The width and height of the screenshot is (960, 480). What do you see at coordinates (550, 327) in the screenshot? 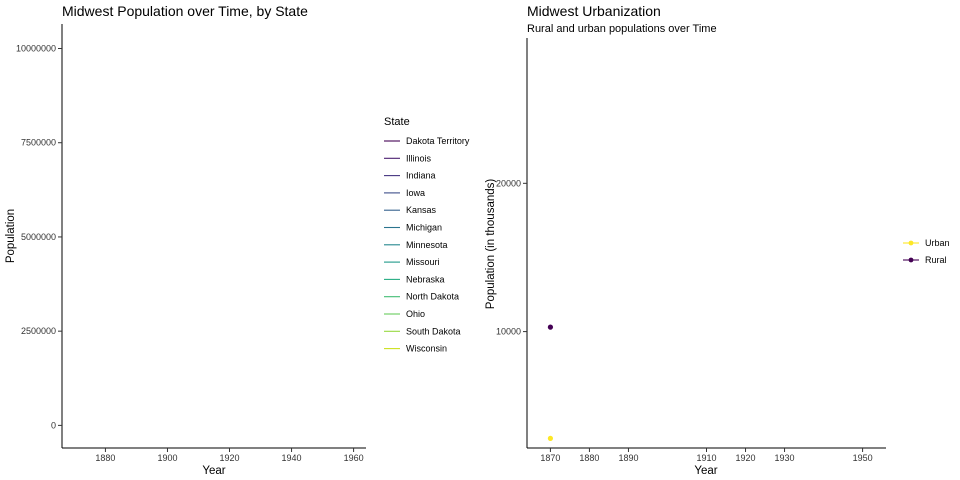
I see `data-point-rural` at bounding box center [550, 327].